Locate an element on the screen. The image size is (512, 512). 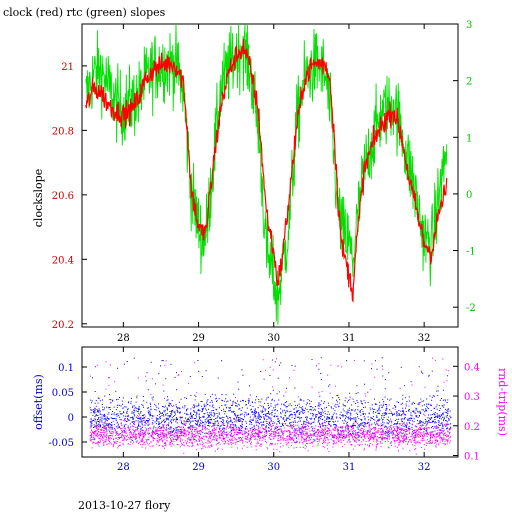
bottom-right-tick-label: 0.1 is located at coordinates (472, 457).